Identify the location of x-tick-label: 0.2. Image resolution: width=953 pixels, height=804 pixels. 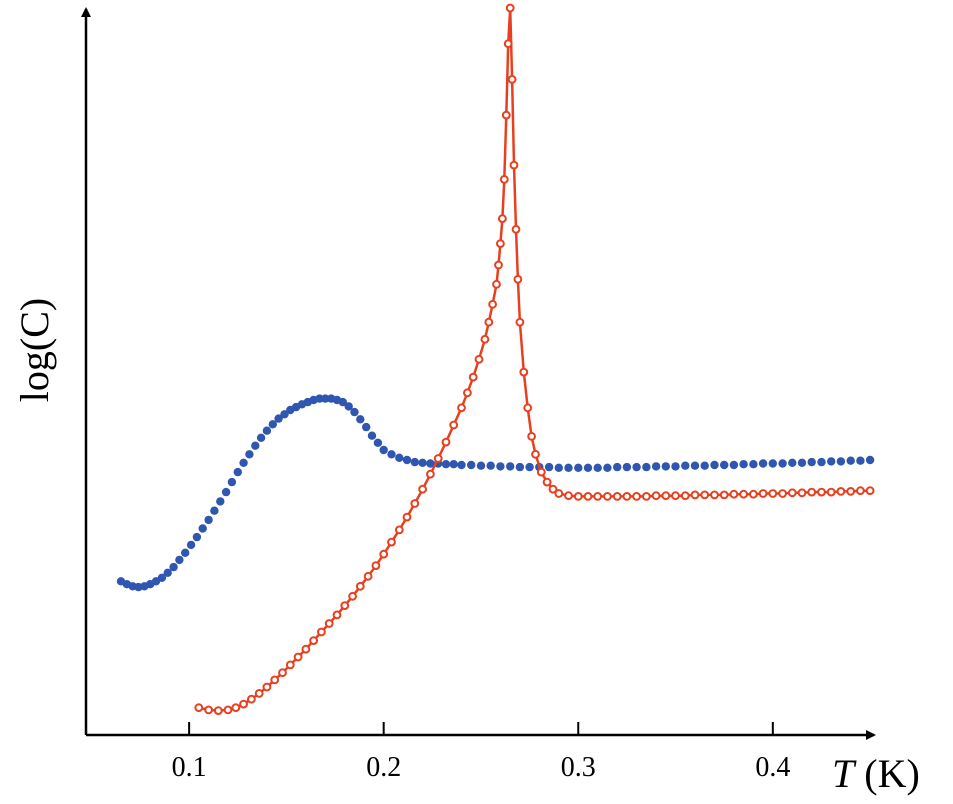
(383, 767).